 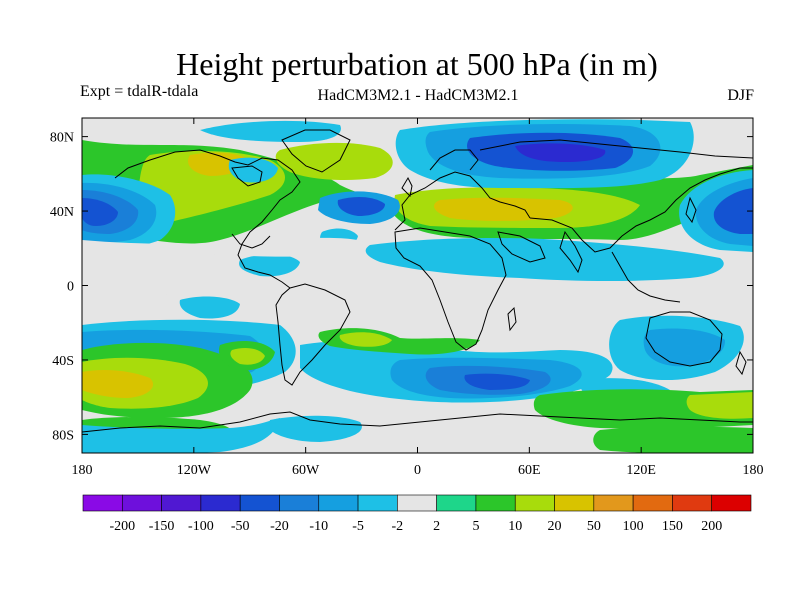 What do you see at coordinates (733, 211) in the screenshot?
I see `contour-neg20-pacific-east` at bounding box center [733, 211].